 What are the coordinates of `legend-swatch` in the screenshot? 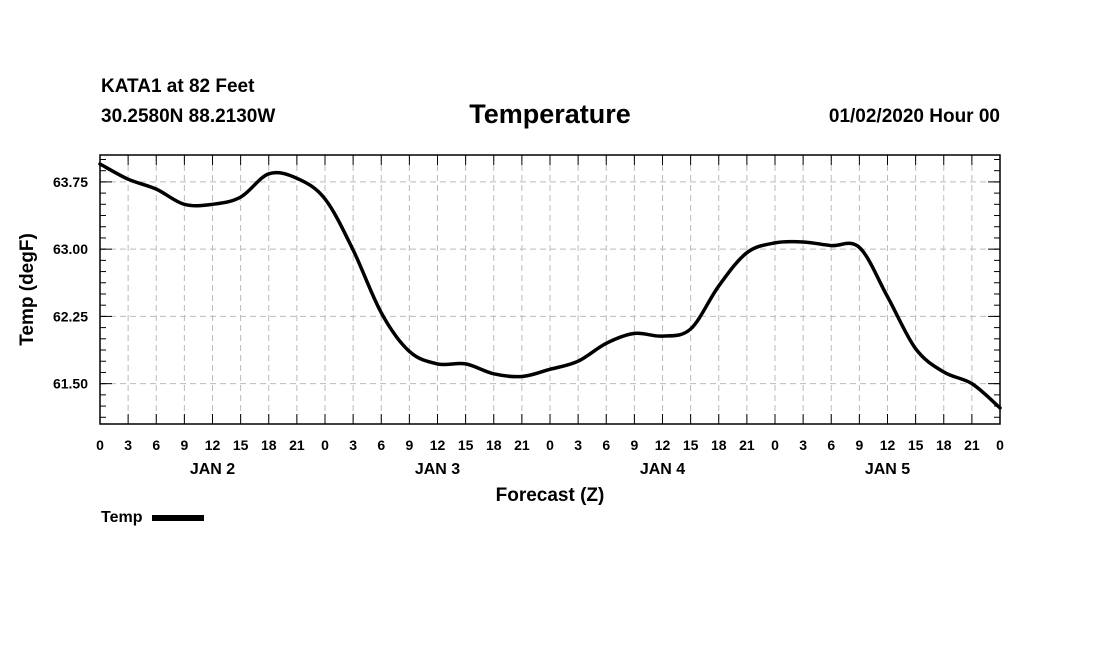 It's located at (178, 518).